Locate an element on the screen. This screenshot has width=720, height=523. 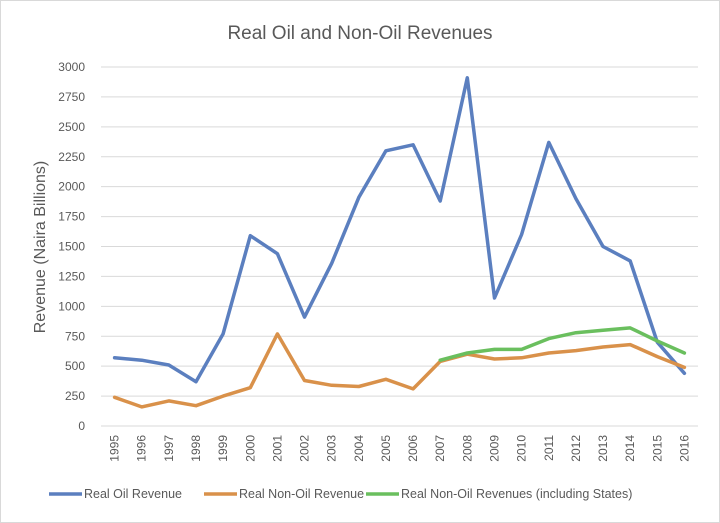
y-axis-label: Revenue (Naira Billions) is located at coordinates (40, 247).